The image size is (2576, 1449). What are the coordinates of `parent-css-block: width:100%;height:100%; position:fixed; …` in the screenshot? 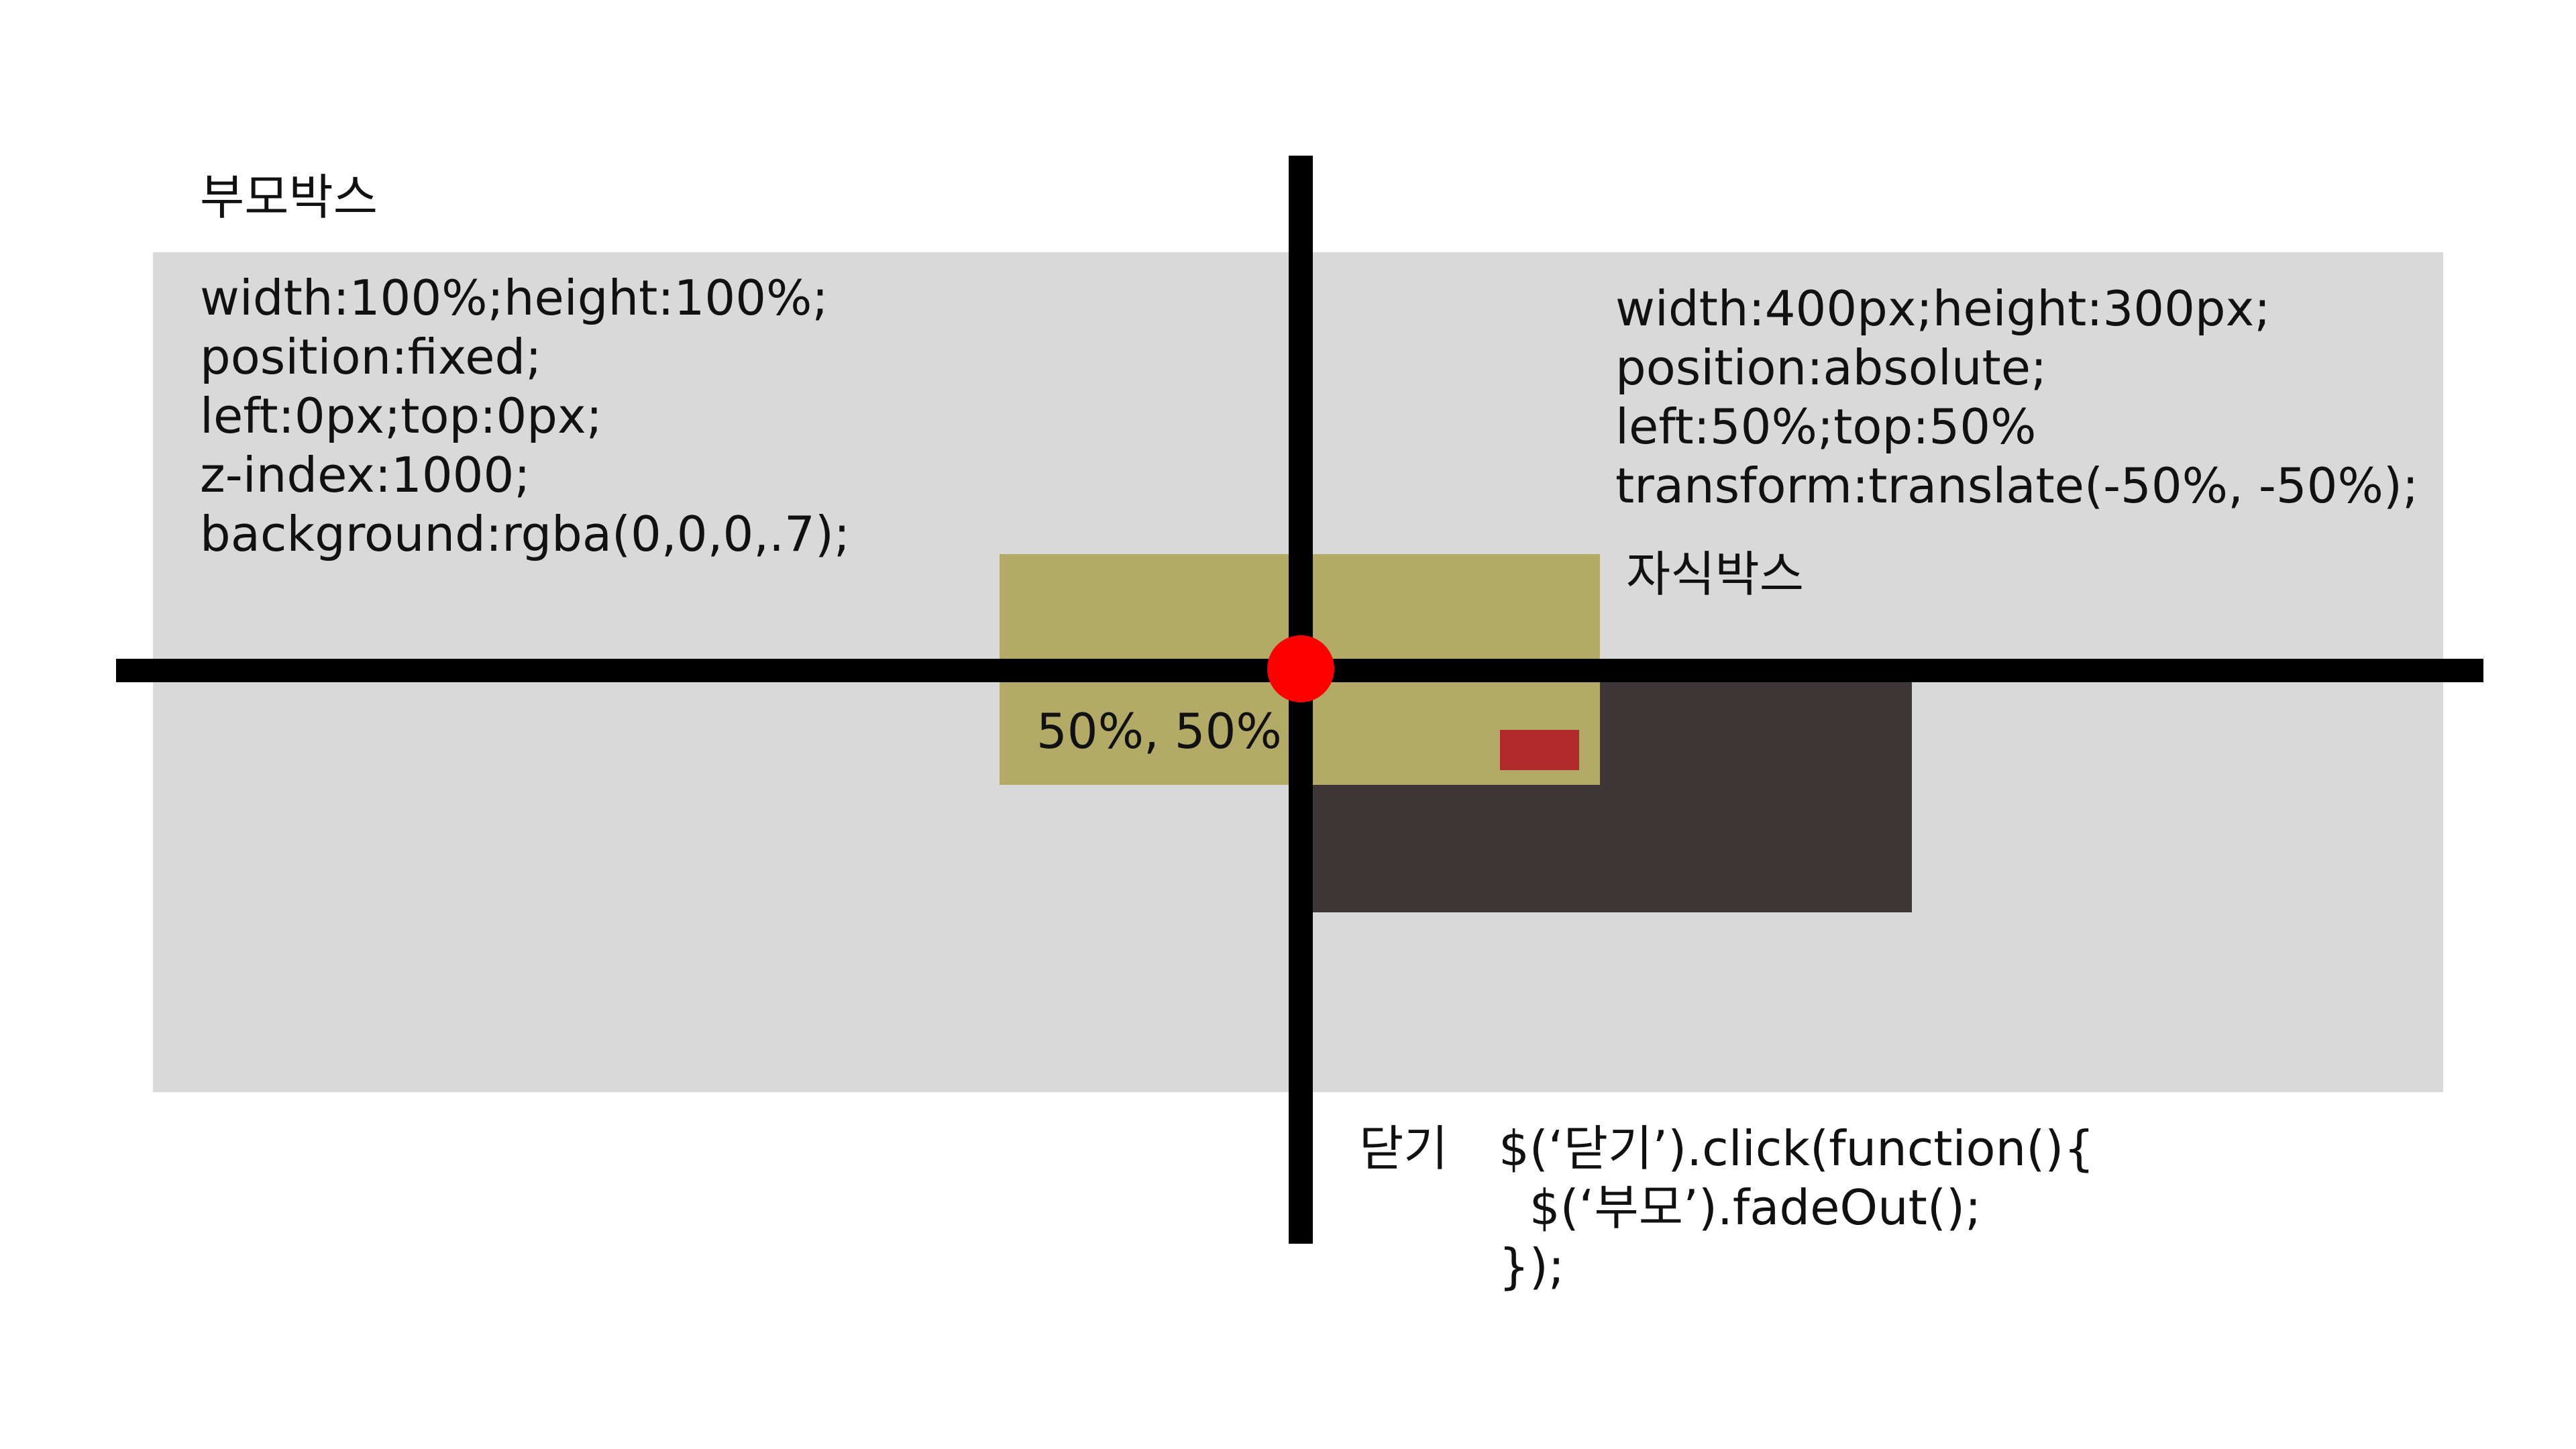 It's located at (525, 416).